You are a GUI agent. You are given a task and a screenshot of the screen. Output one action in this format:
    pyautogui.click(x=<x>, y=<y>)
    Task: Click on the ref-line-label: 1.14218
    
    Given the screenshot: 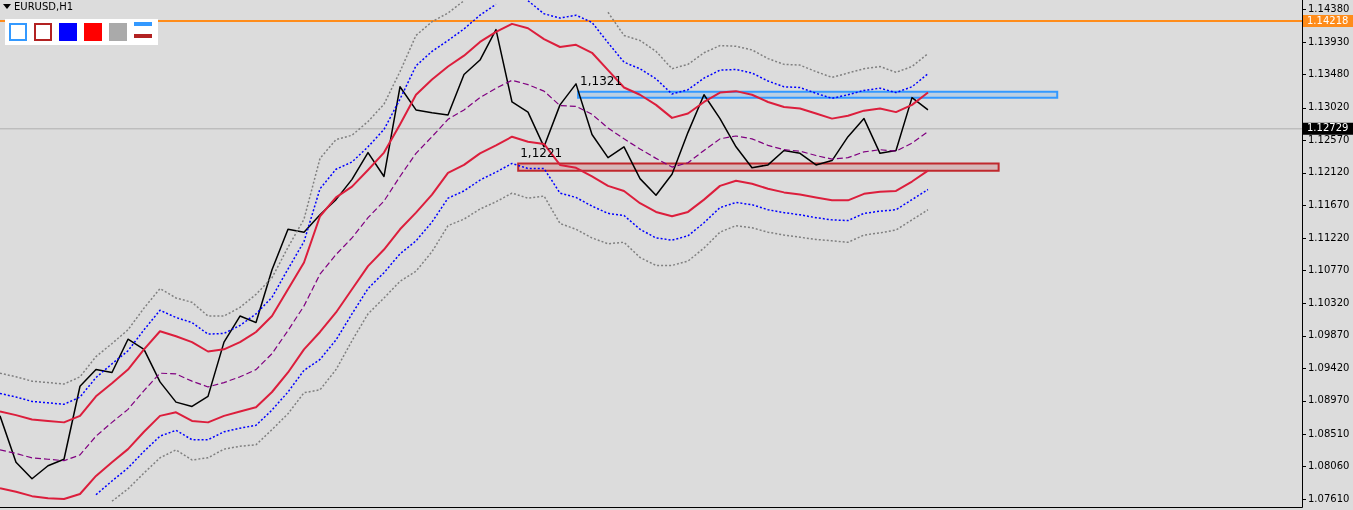 What is the action you would take?
    pyautogui.click(x=1328, y=20)
    